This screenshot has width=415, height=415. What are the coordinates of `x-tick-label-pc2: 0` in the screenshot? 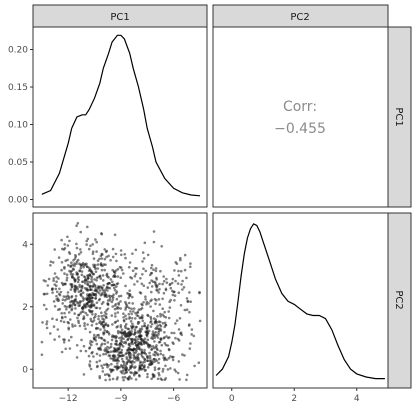 It's located at (232, 399).